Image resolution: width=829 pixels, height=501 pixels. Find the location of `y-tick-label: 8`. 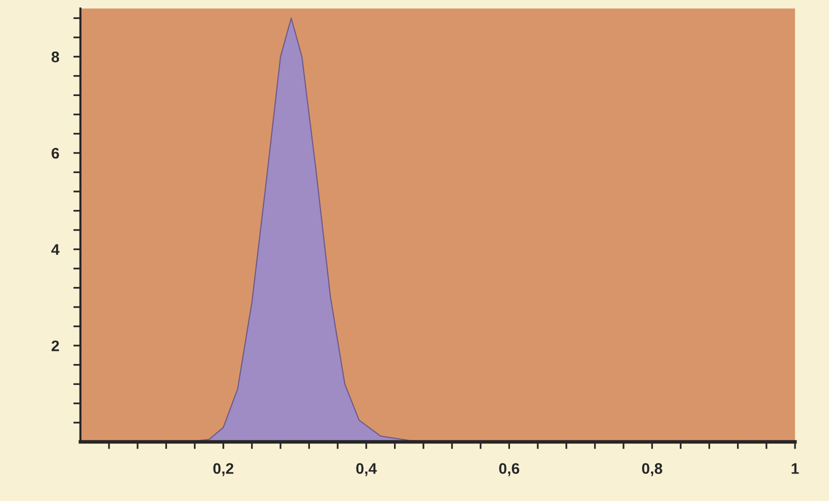

y-tick-label: 8 is located at coordinates (56, 57).